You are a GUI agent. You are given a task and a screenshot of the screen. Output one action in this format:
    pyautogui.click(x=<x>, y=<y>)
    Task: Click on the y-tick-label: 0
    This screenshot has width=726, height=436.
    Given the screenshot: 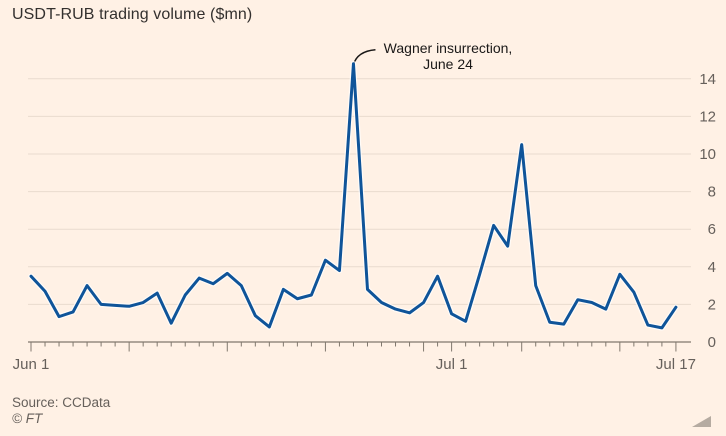 What is the action you would take?
    pyautogui.click(x=712, y=342)
    